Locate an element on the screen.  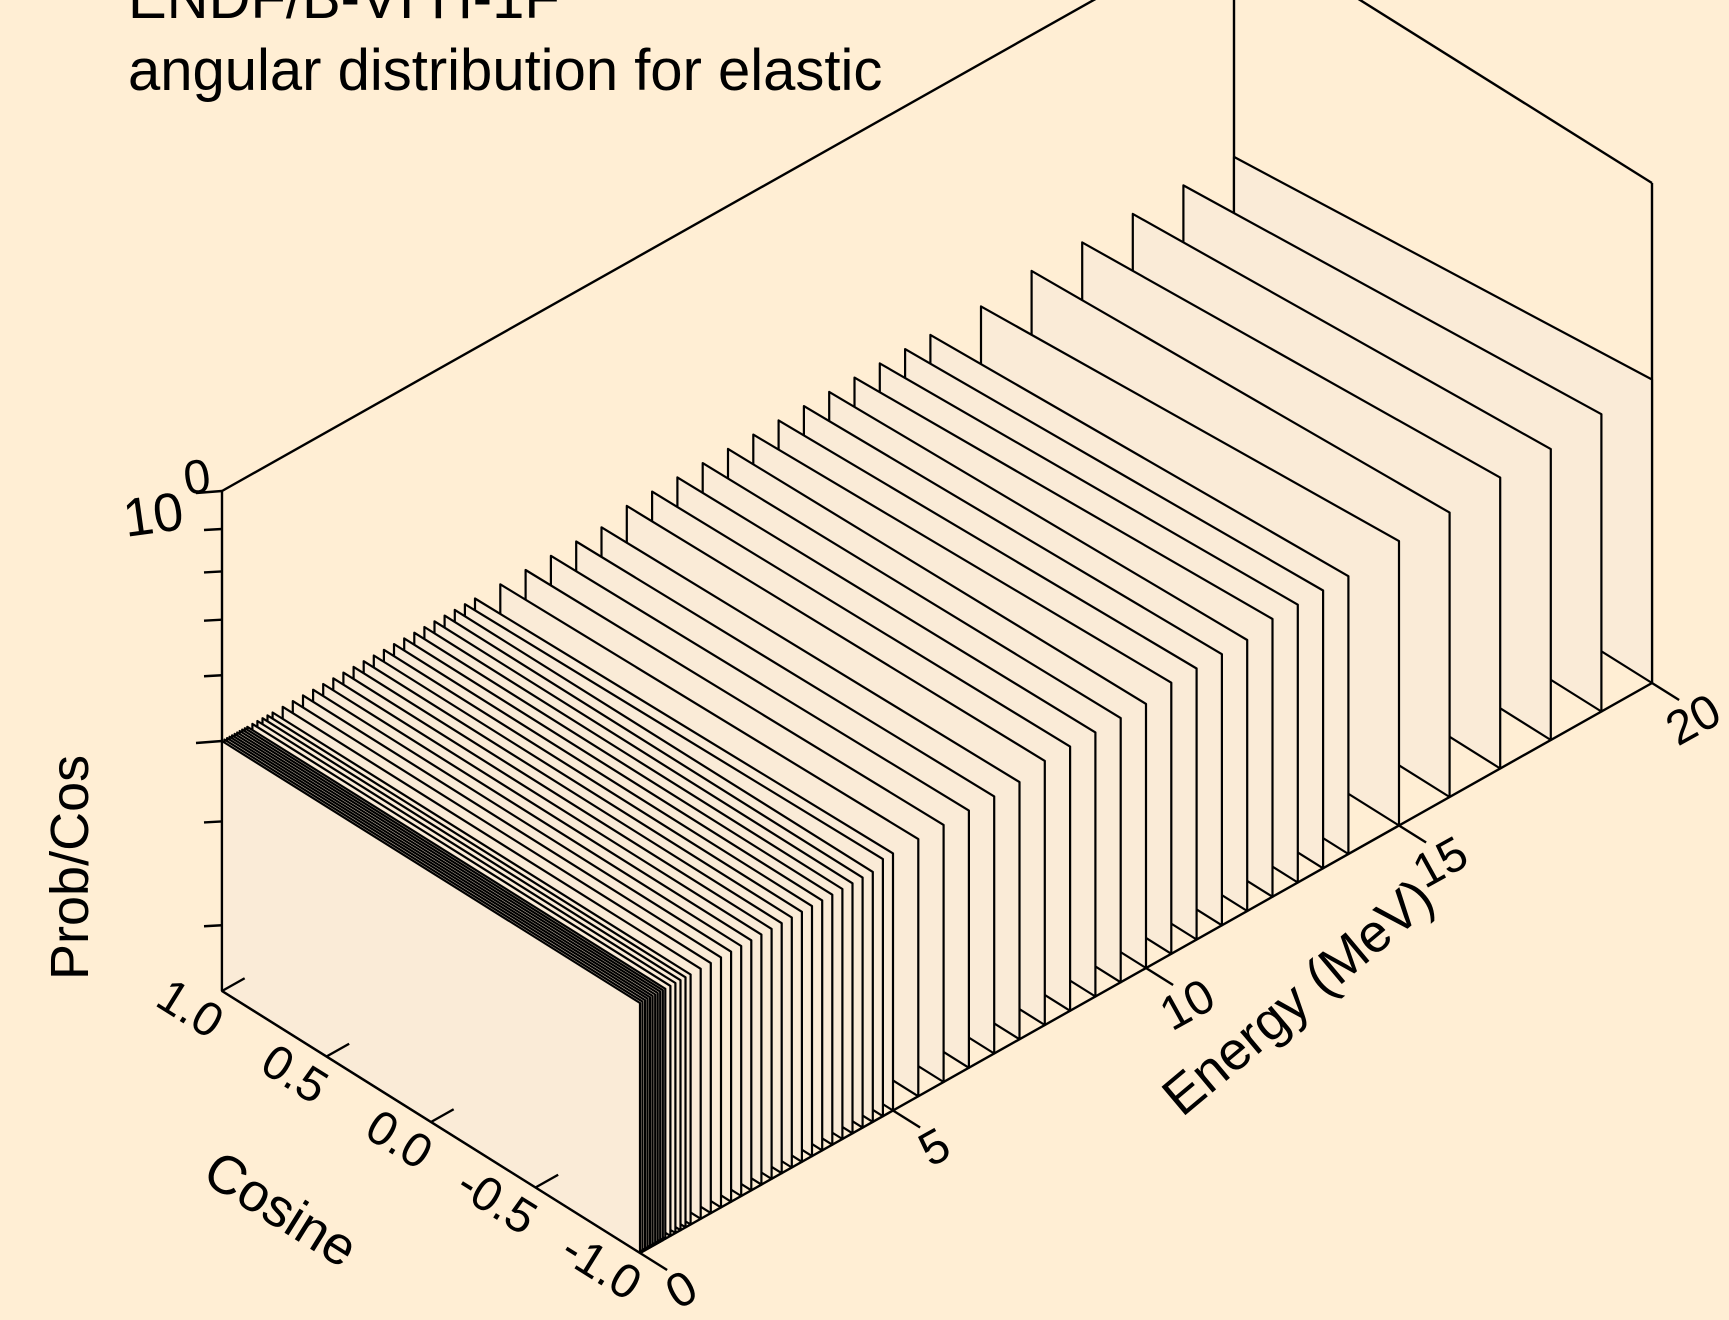
z-tick-label: 10 is located at coordinates (153, 515).